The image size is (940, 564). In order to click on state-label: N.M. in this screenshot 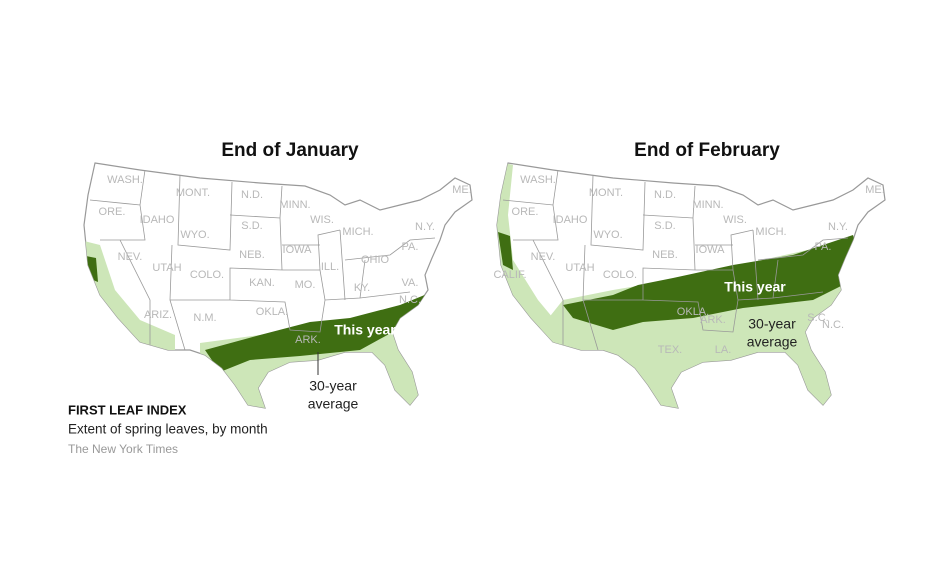, I will do `click(204, 318)`.